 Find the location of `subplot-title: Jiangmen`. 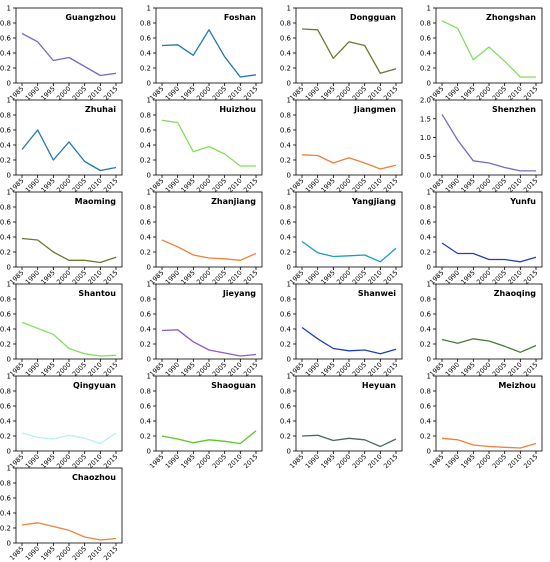

subplot-title: Jiangmen is located at coordinates (374, 109).